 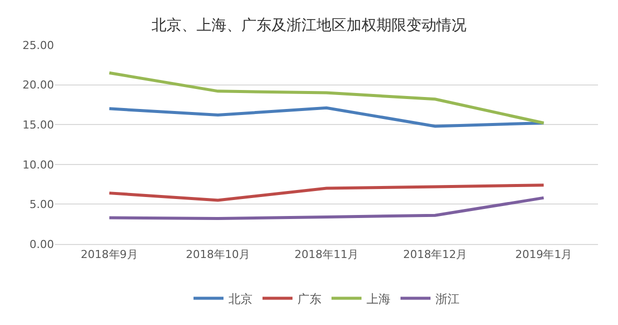 I want to click on legend-label: 北京, so click(x=240, y=299).